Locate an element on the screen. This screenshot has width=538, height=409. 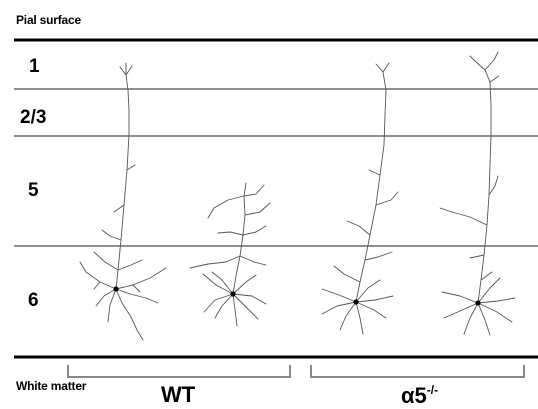
group-alpha5-superscript: -/- is located at coordinates (432, 390).